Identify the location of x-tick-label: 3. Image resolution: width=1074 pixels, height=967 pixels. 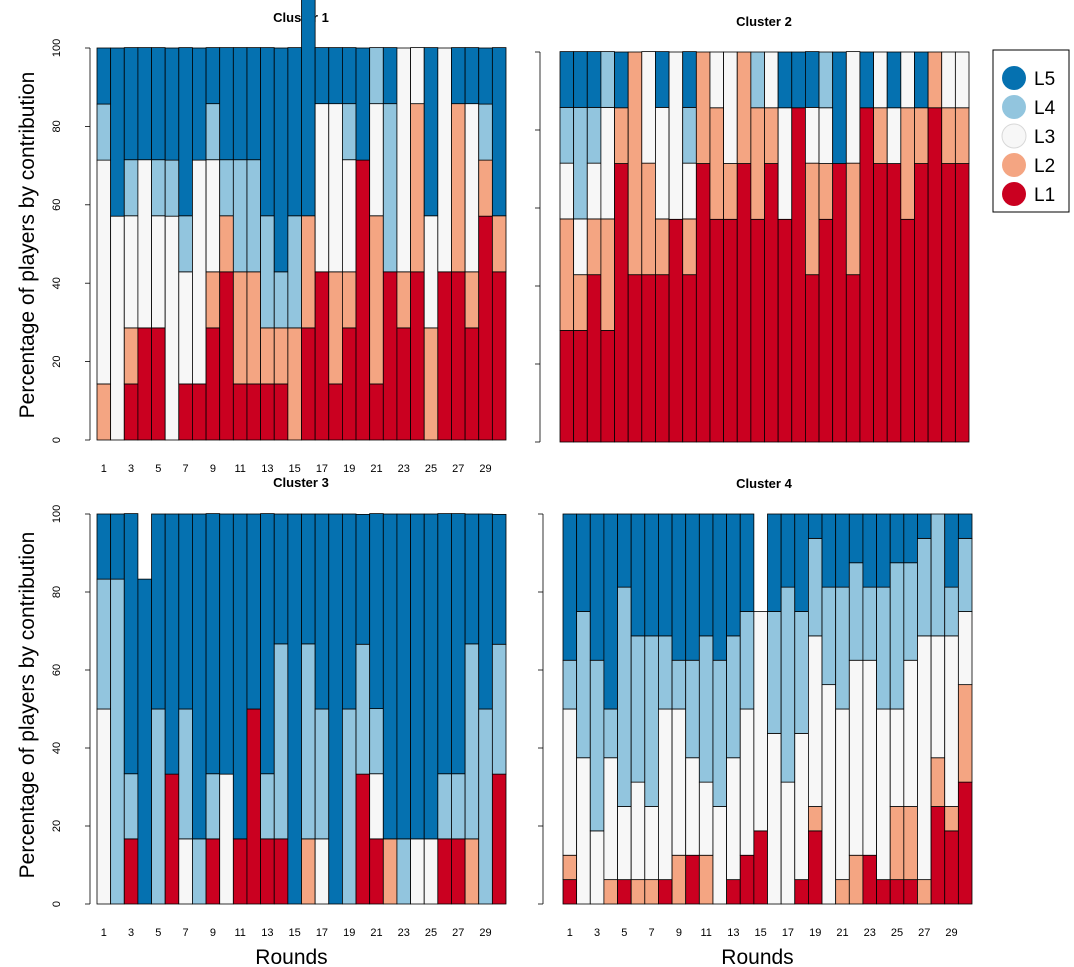
(131, 469).